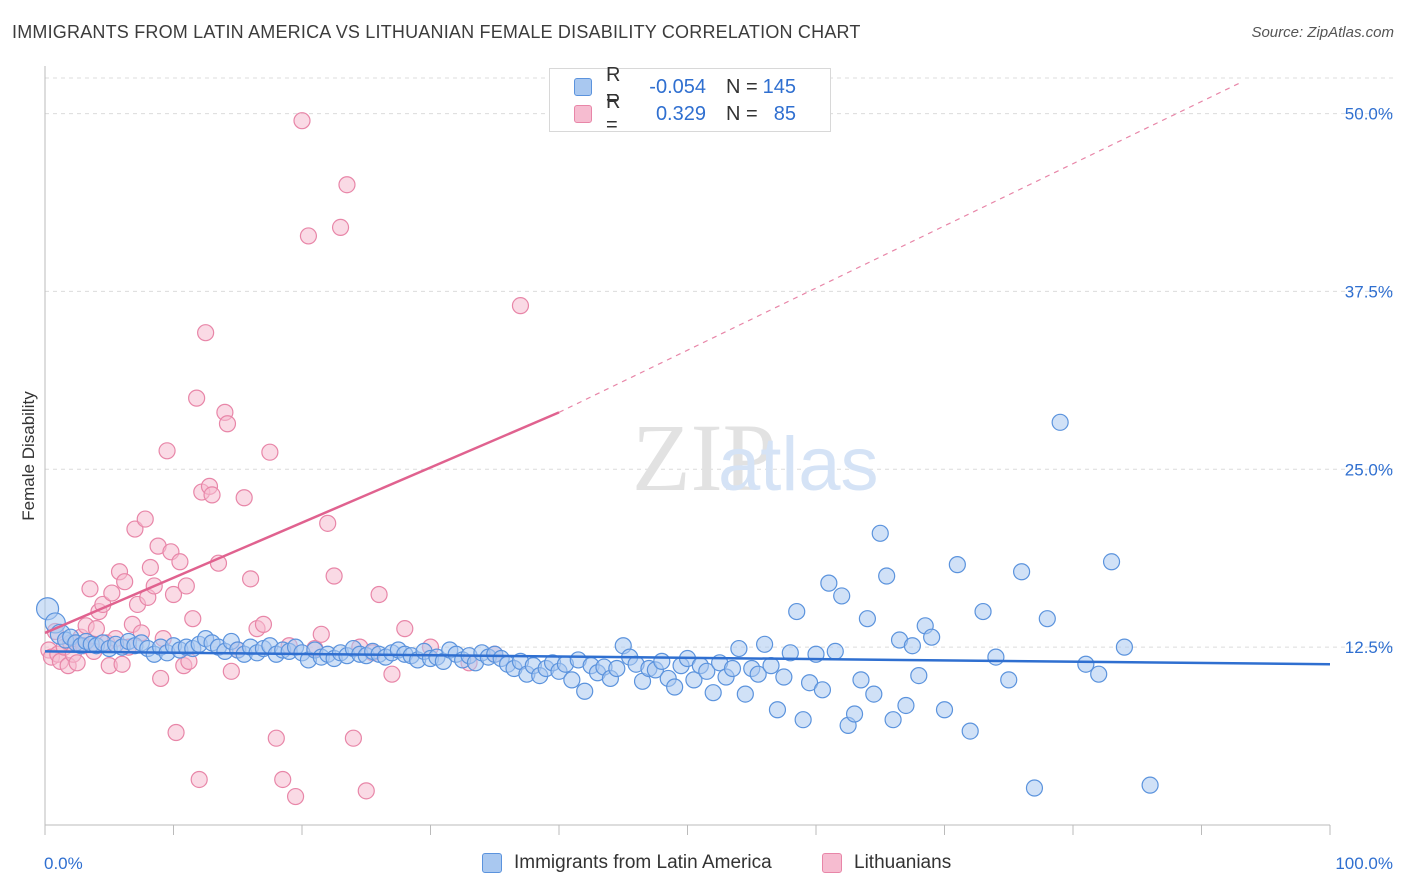  I want to click on r-label: R =, so click(613, 86).